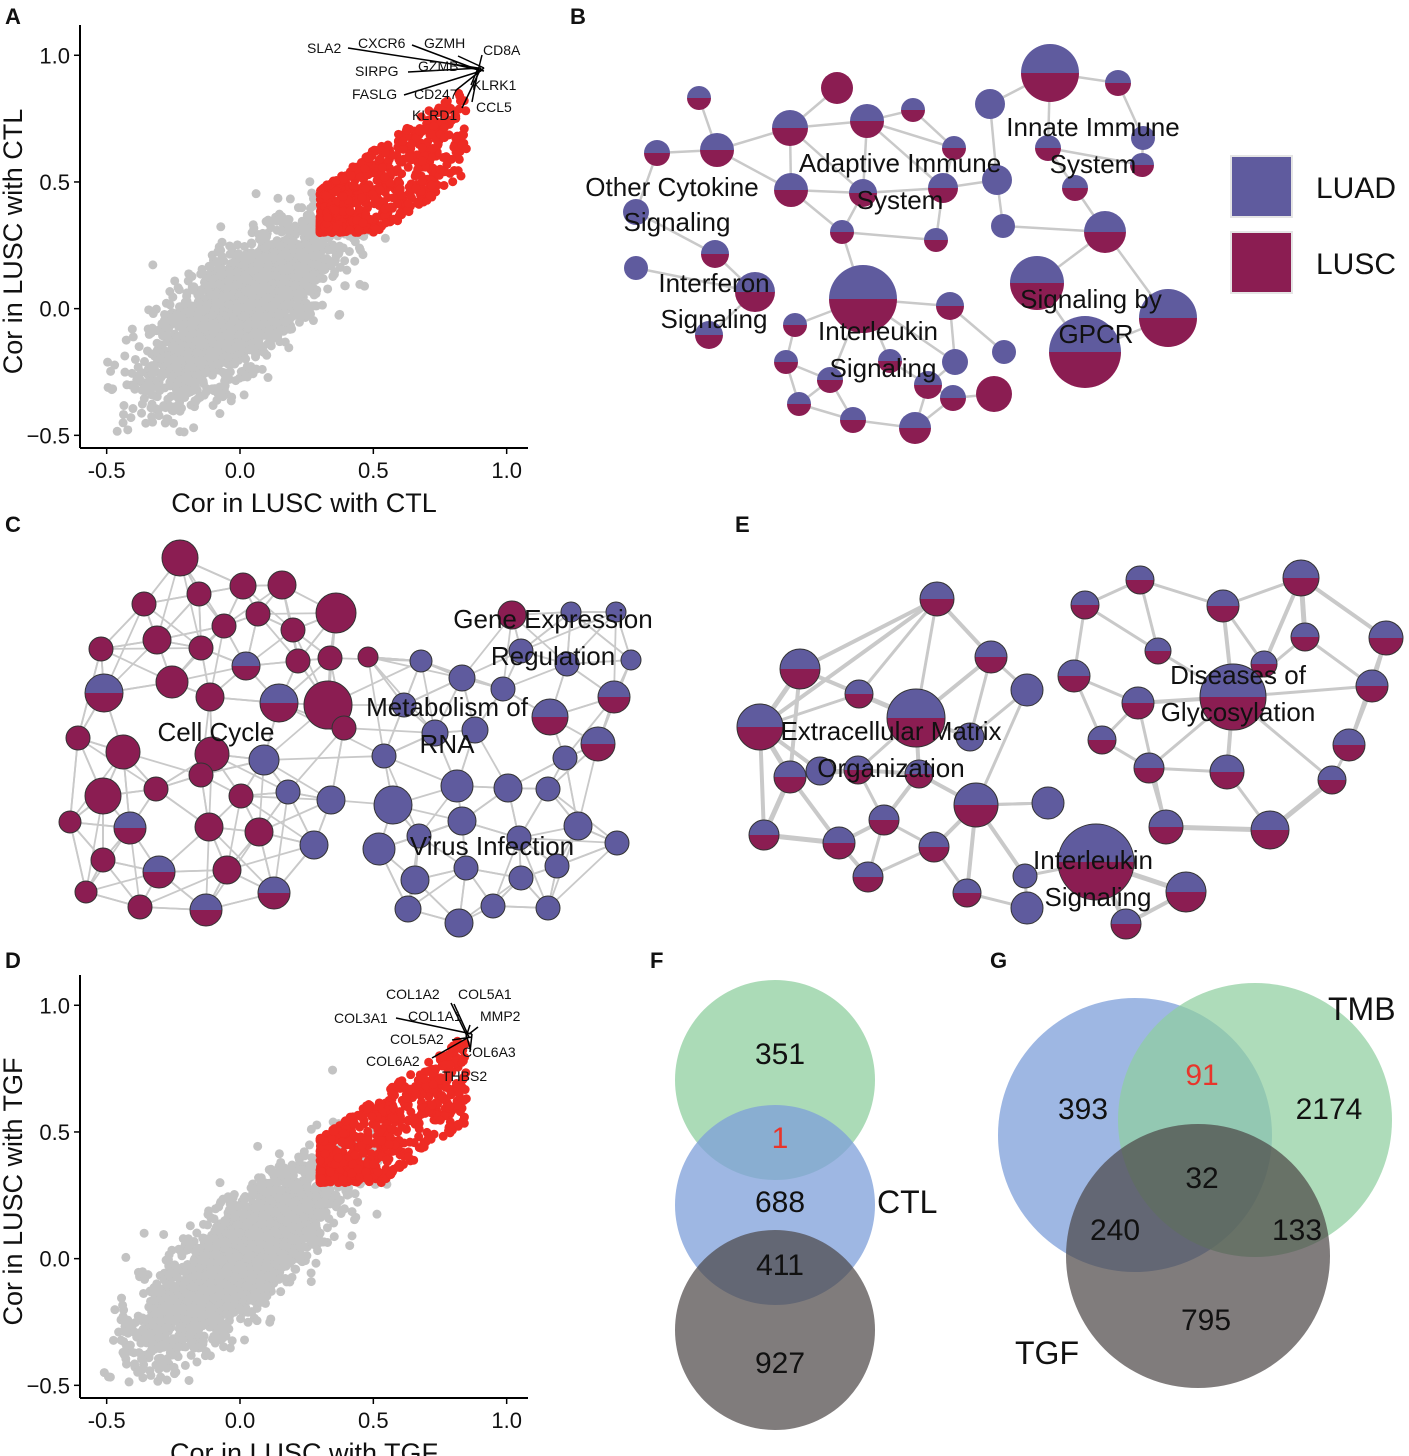  What do you see at coordinates (502, 50) in the screenshot?
I see `gene-label: CD8A` at bounding box center [502, 50].